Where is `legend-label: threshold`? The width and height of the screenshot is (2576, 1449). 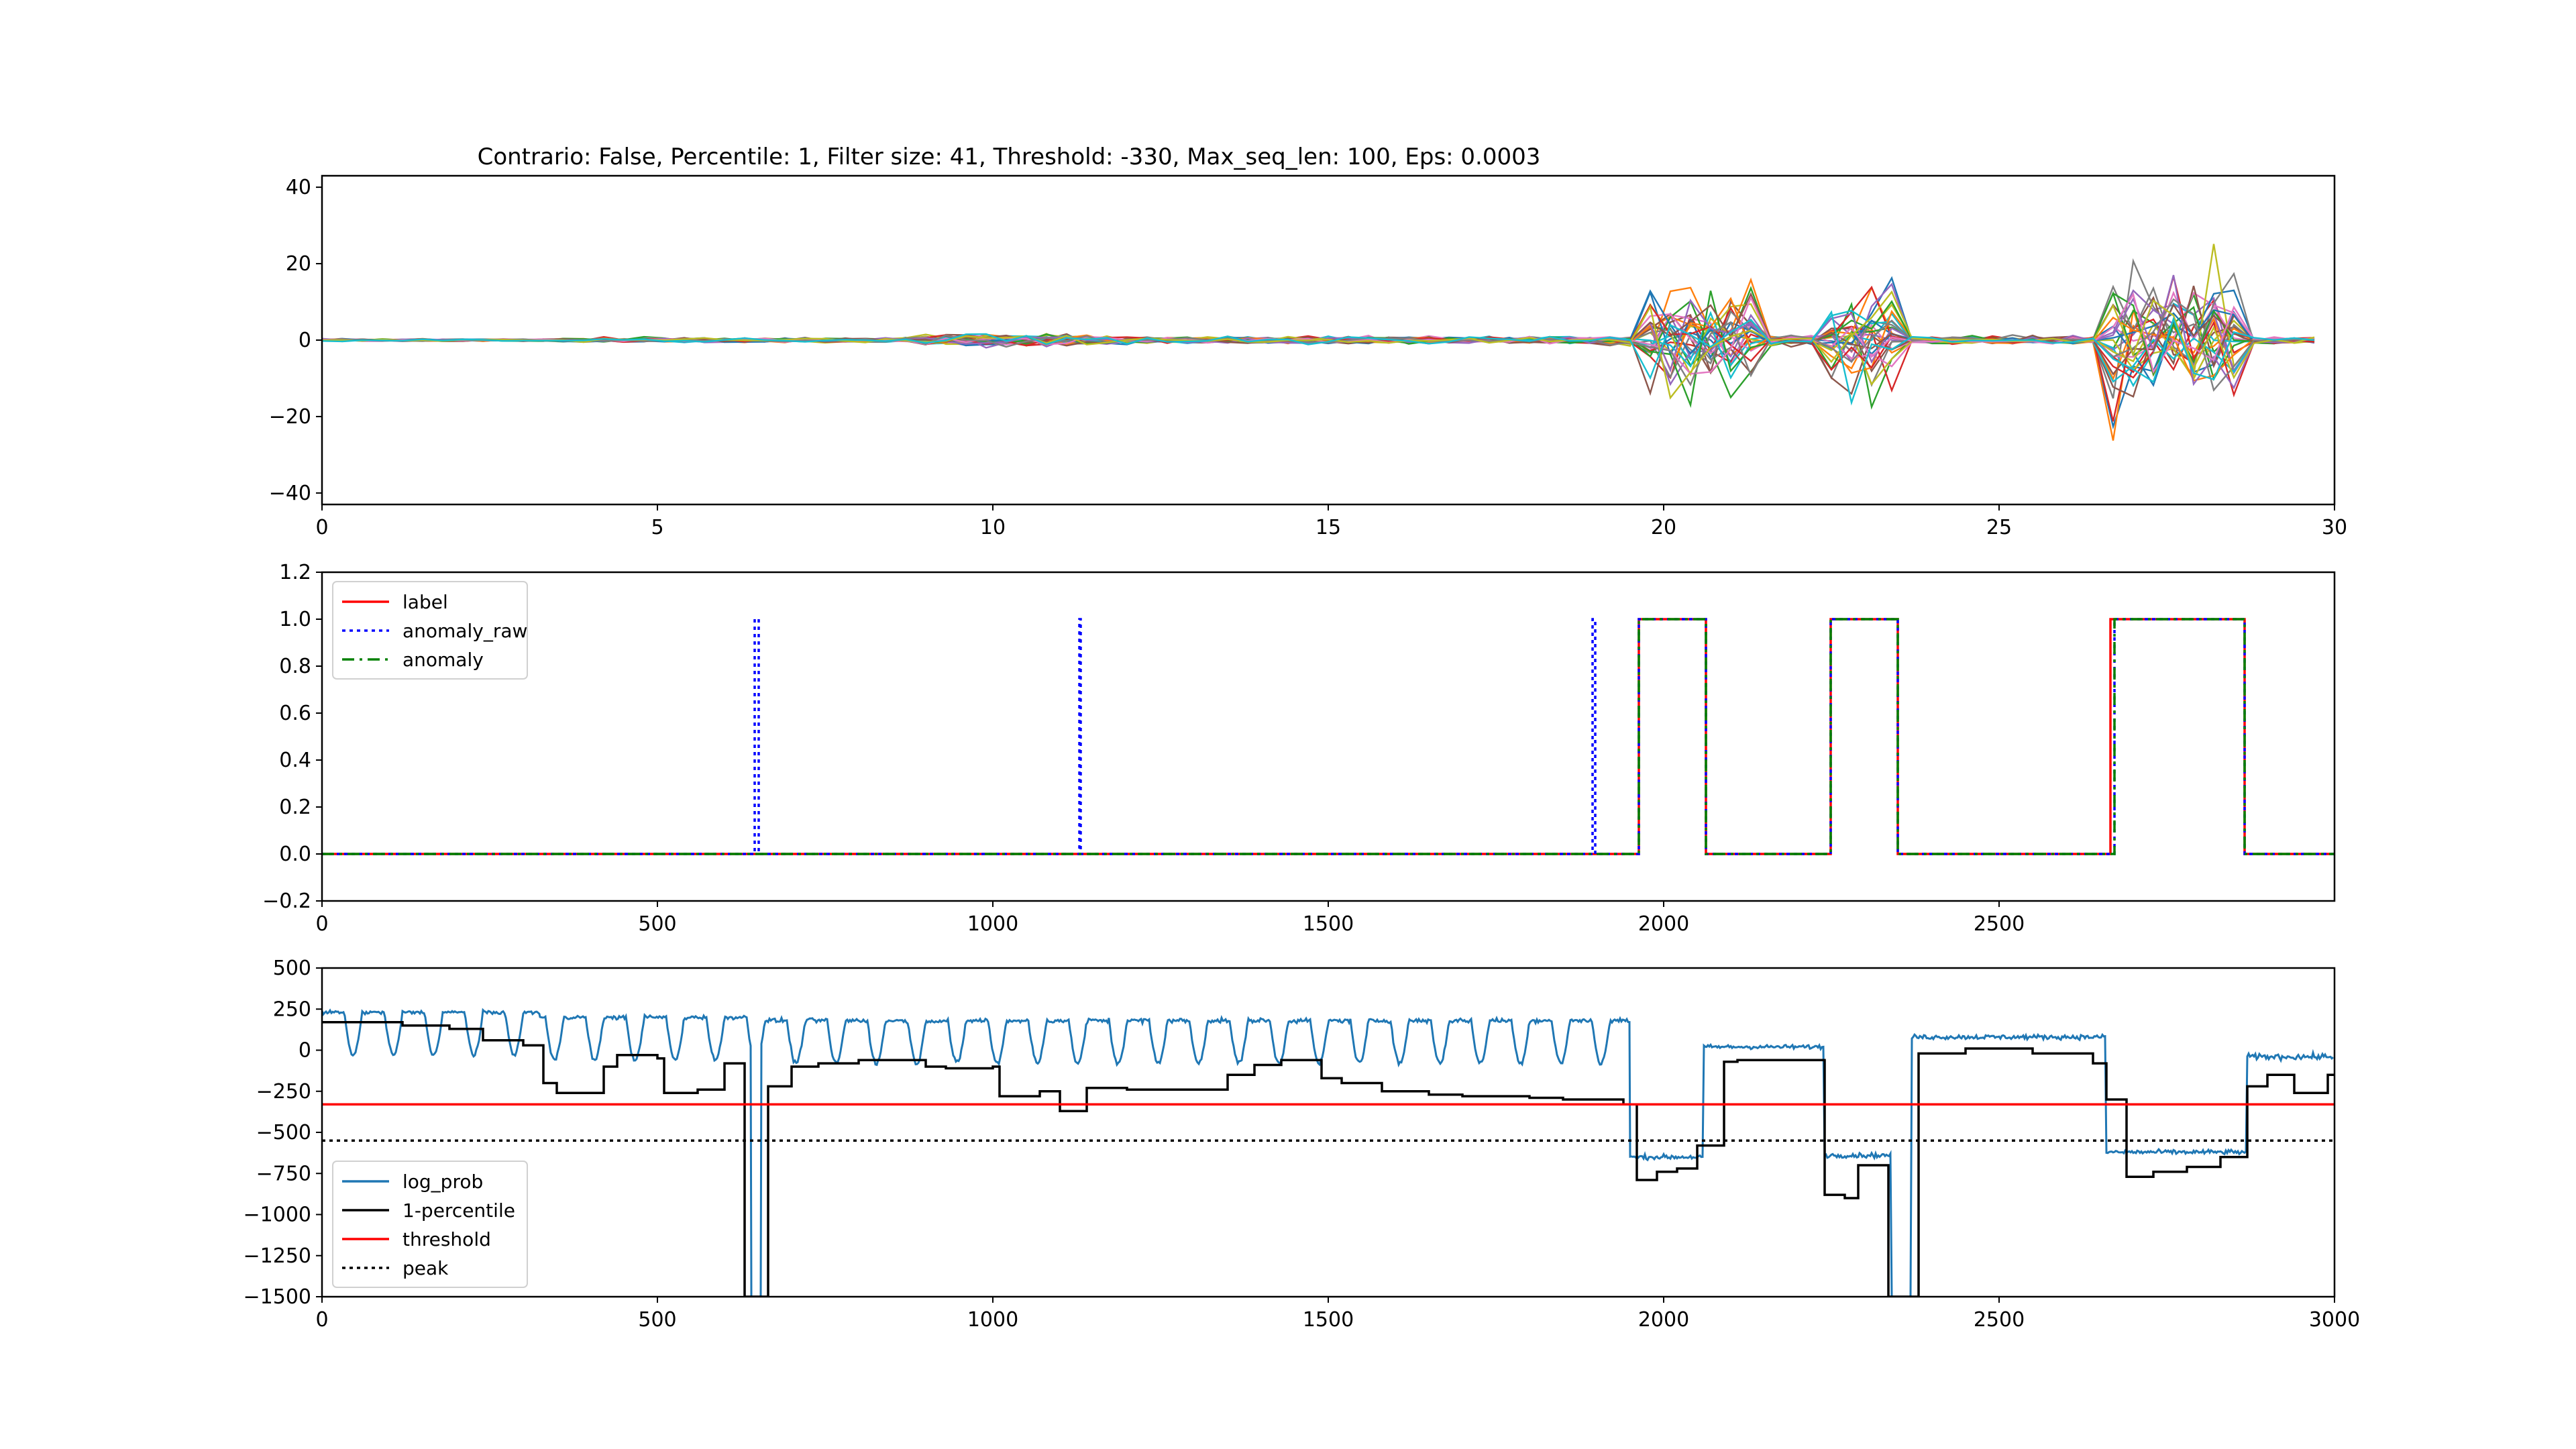 legend-label: threshold is located at coordinates (446, 1239).